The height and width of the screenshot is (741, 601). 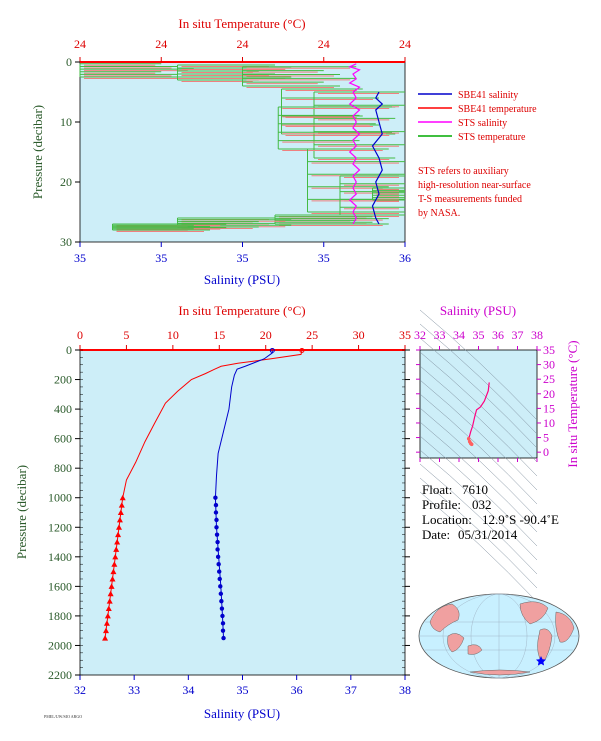 What do you see at coordinates (60, 498) in the screenshot?
I see `main-tick-label-left: 1000` at bounding box center [60, 498].